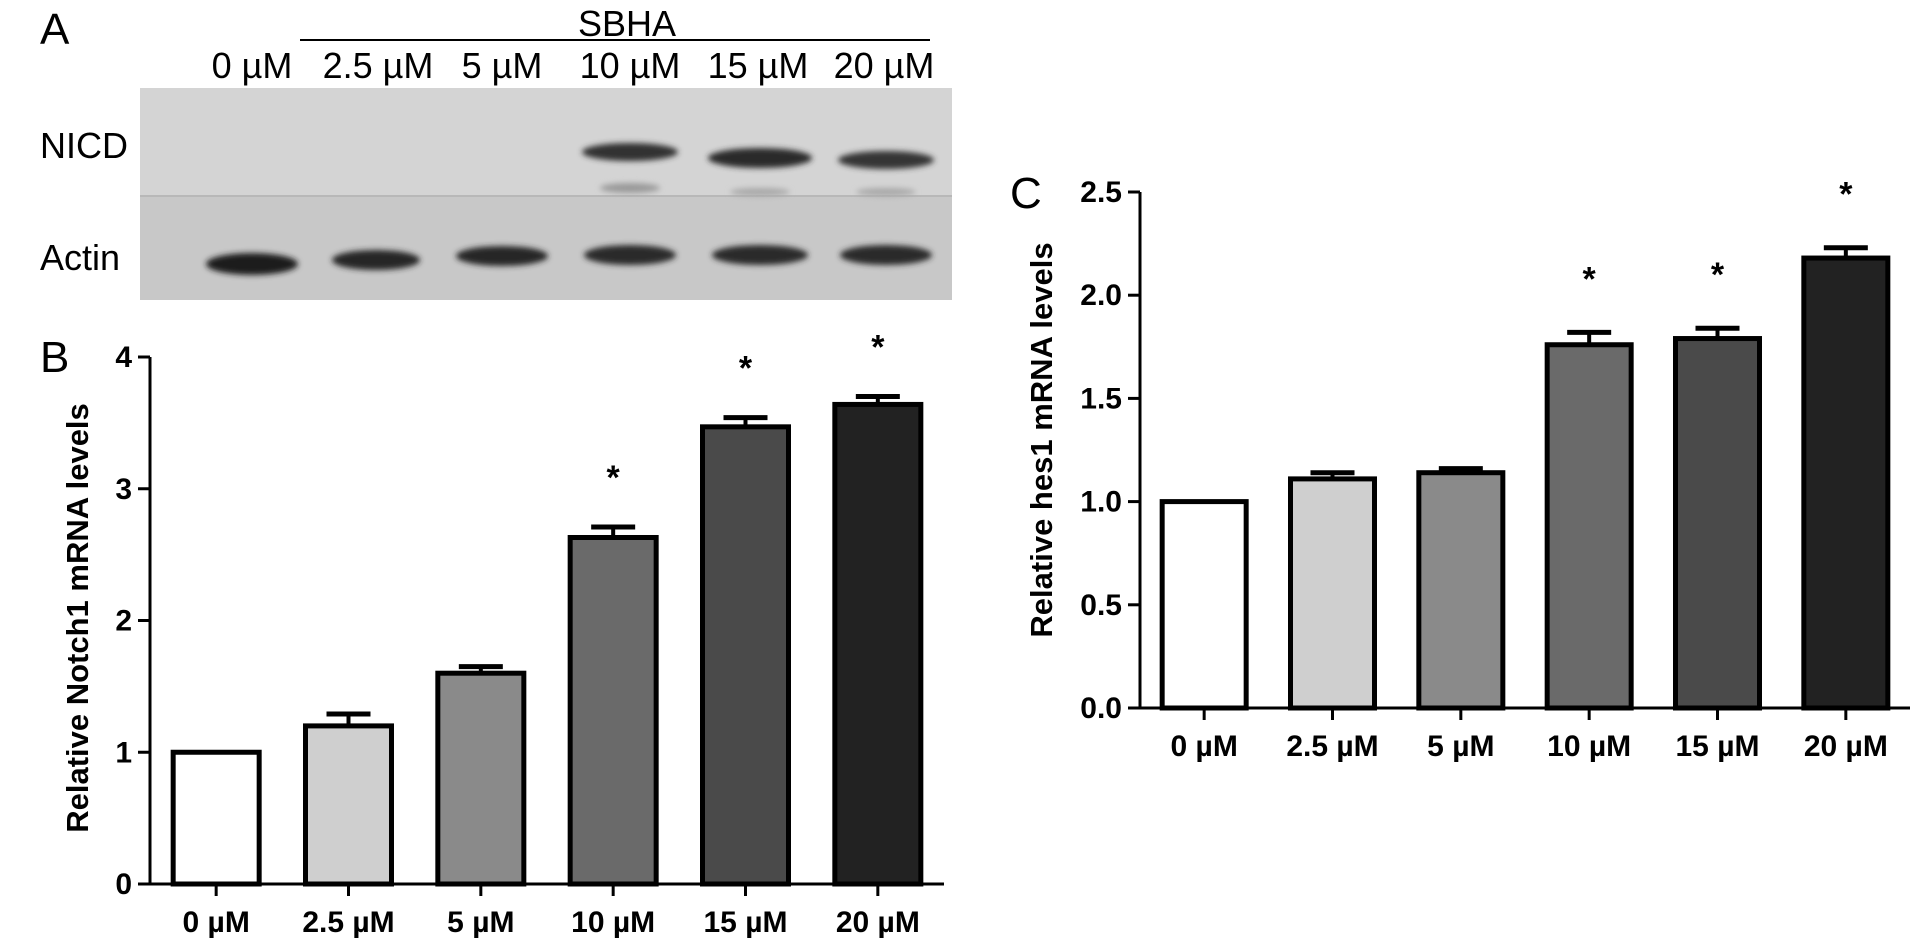 Image resolution: width=1932 pixels, height=944 pixels. What do you see at coordinates (1101, 295) in the screenshot?
I see `y-tick-label: 2.0` at bounding box center [1101, 295].